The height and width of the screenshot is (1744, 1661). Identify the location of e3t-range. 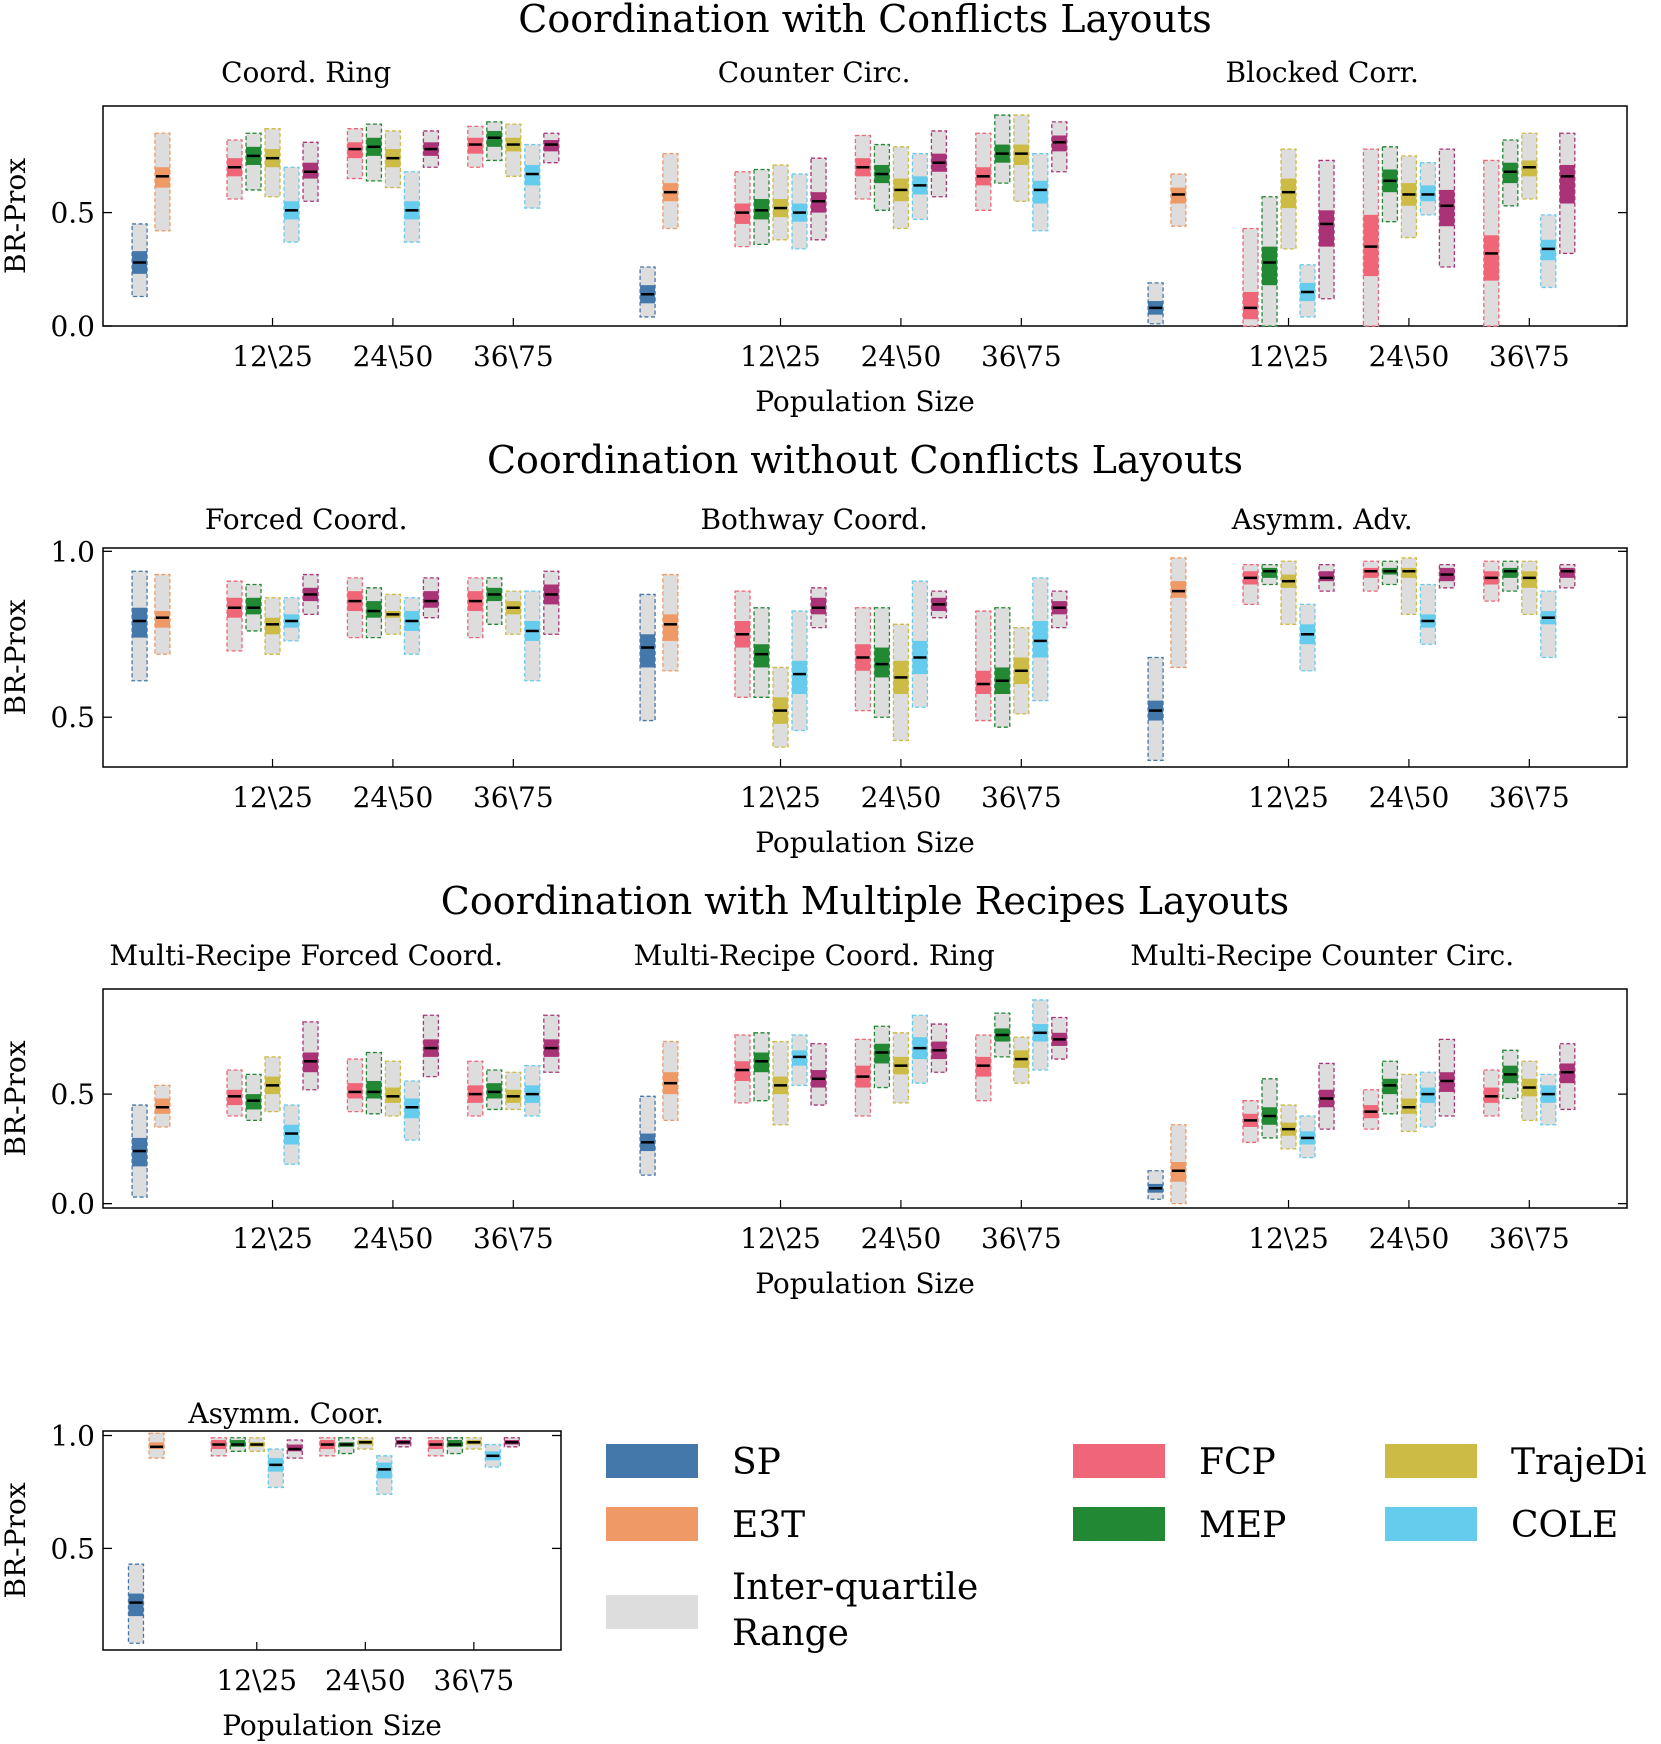
(1178, 612).